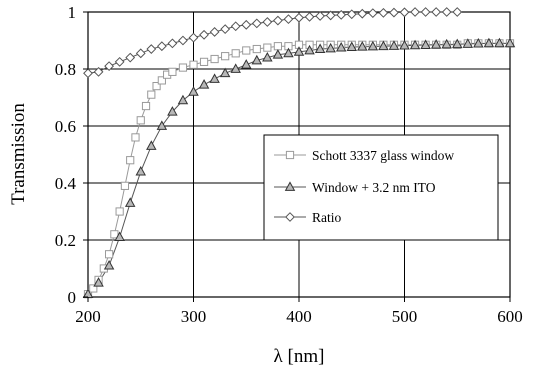  I want to click on x-tick-label: 400, so click(299, 316).